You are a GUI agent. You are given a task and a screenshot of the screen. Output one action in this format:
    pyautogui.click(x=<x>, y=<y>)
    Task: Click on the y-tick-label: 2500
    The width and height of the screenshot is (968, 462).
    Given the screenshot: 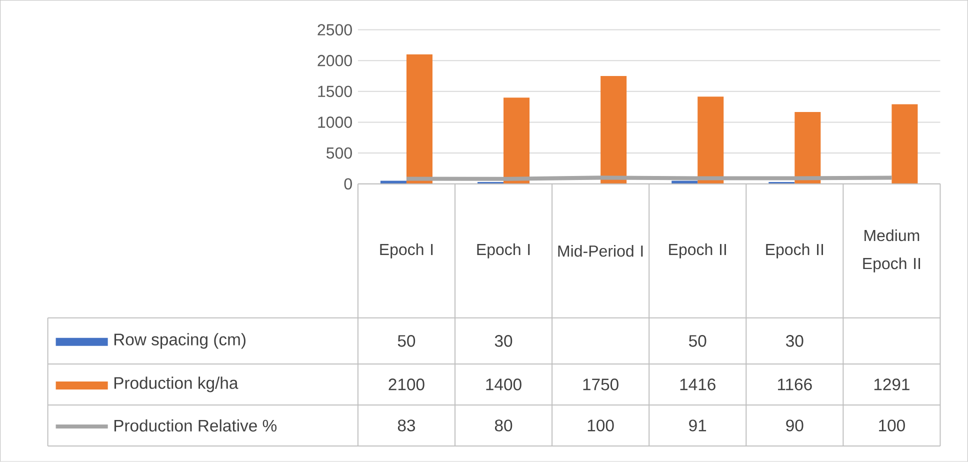 What is the action you would take?
    pyautogui.click(x=335, y=30)
    